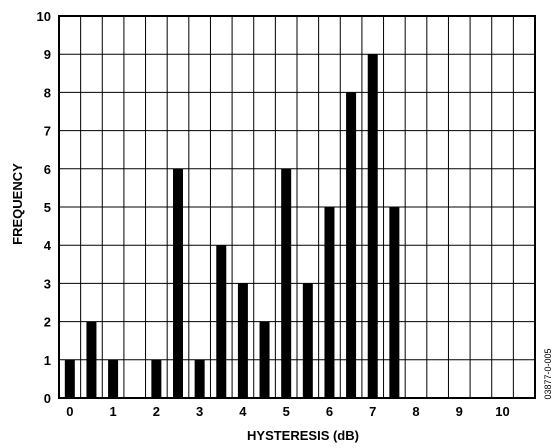 This screenshot has width=560, height=448. What do you see at coordinates (47, 283) in the screenshot?
I see `y-tick-label: 3` at bounding box center [47, 283].